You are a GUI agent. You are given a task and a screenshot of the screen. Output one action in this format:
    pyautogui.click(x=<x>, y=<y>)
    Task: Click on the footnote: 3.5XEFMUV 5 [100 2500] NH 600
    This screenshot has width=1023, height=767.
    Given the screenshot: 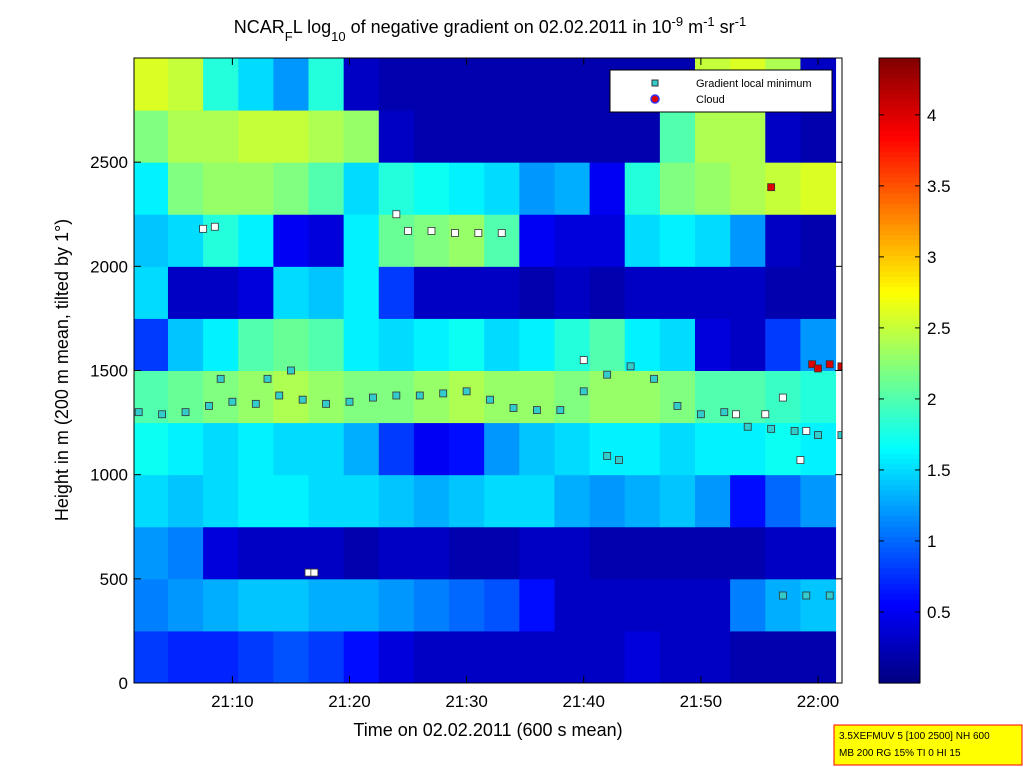 What is the action you would take?
    pyautogui.click(x=914, y=736)
    